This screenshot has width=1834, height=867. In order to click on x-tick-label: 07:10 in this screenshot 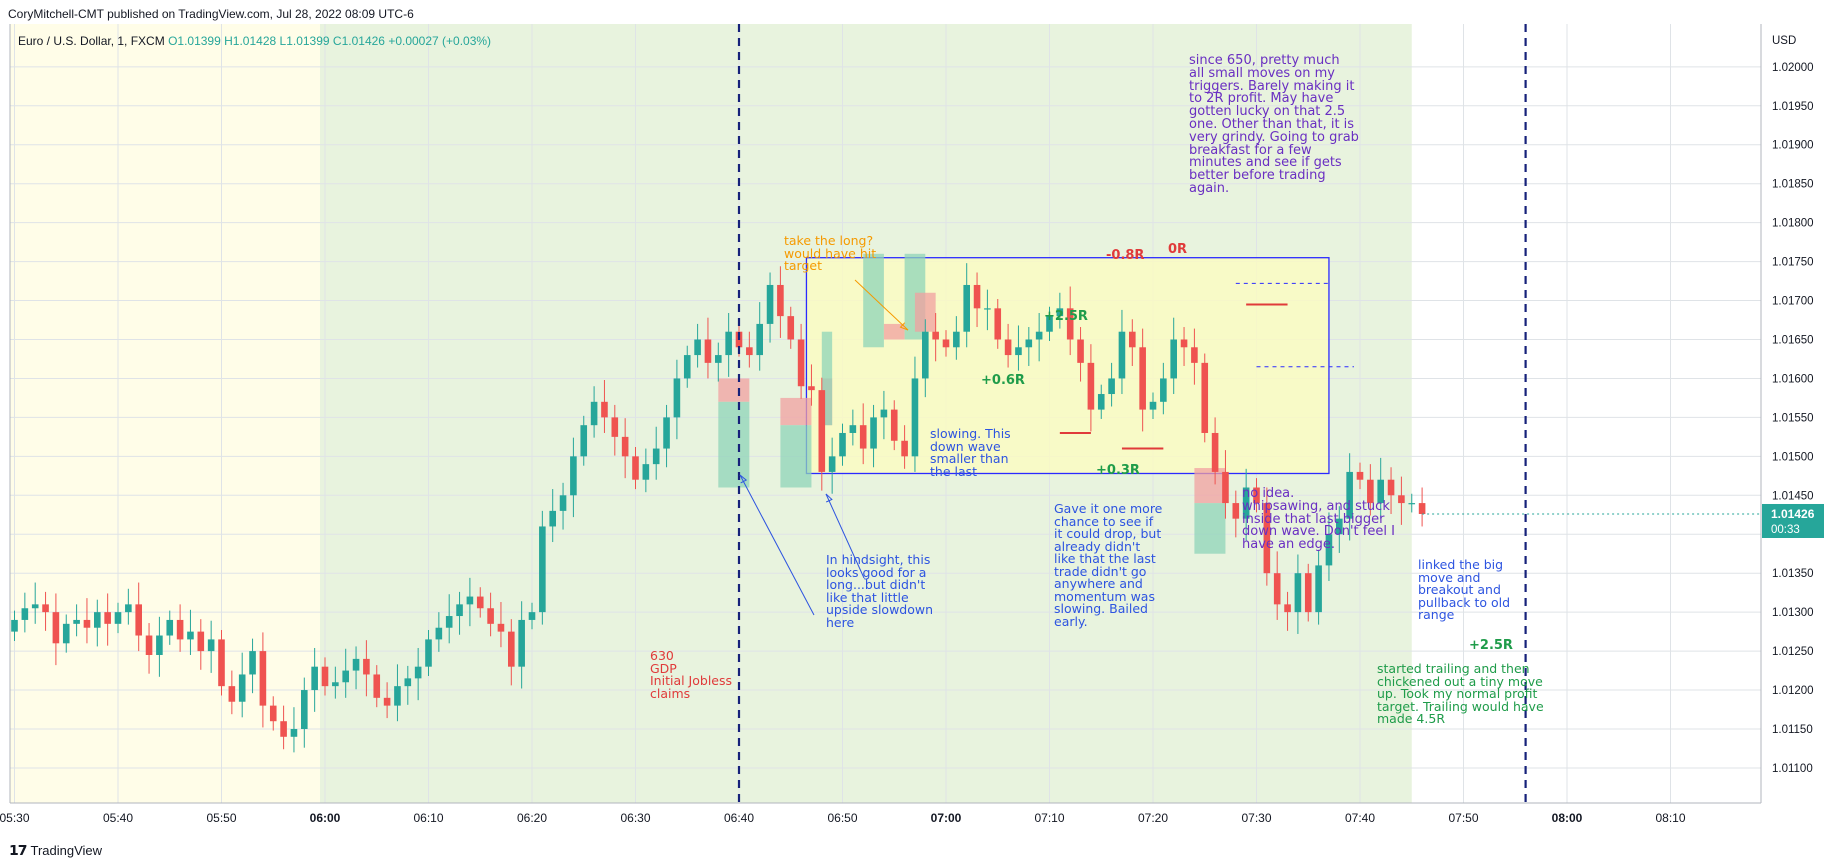, I will do `click(1049, 818)`.